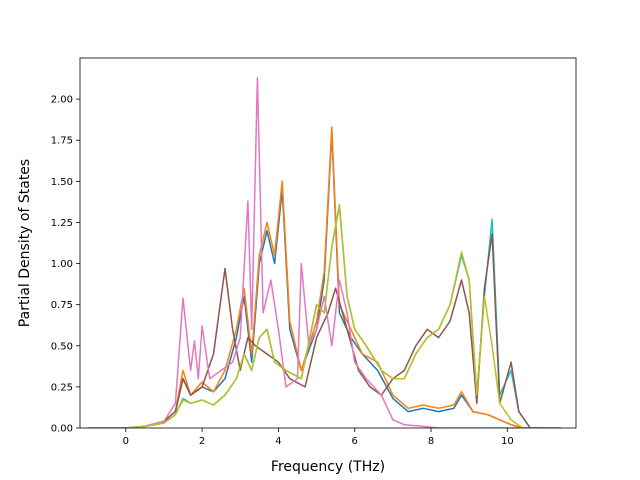  I want to click on x-tick-label: 0, so click(126, 441).